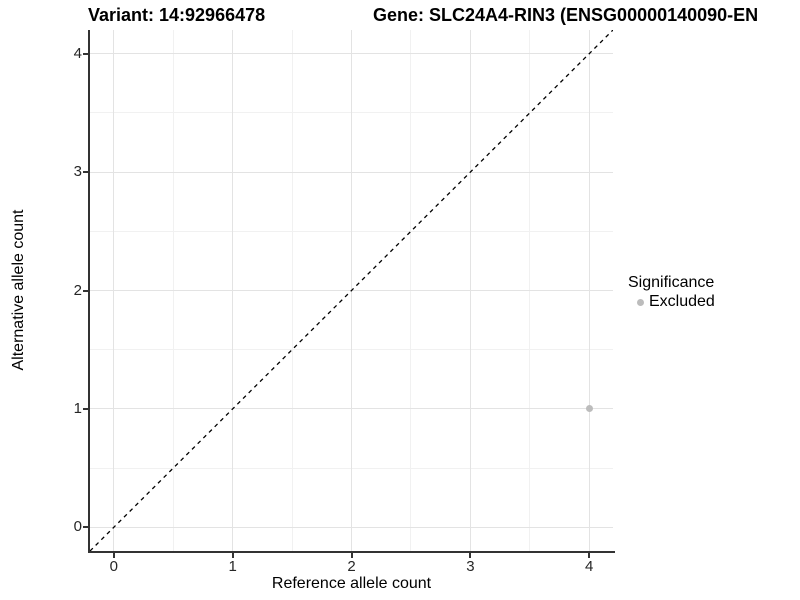 This screenshot has width=800, height=600. What do you see at coordinates (640, 302) in the screenshot?
I see `excluded-point-icon` at bounding box center [640, 302].